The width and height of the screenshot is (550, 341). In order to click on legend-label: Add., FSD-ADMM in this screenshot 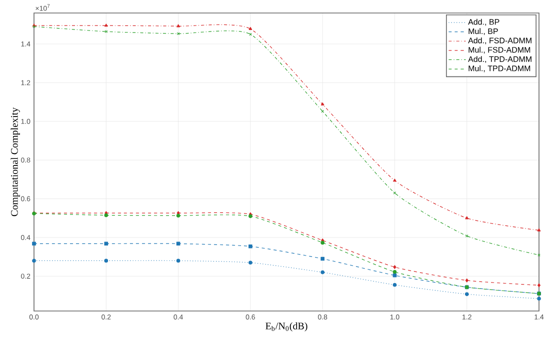, I will do `click(500, 40)`.